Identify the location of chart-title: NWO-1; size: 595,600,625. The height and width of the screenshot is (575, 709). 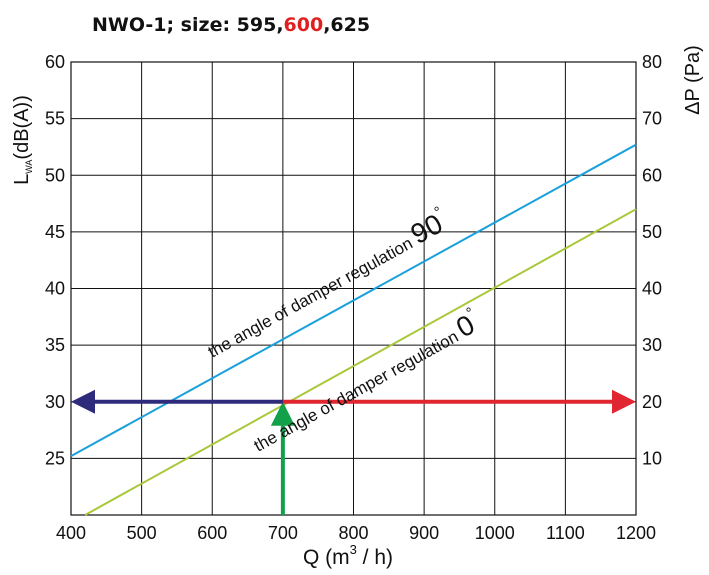
(231, 25).